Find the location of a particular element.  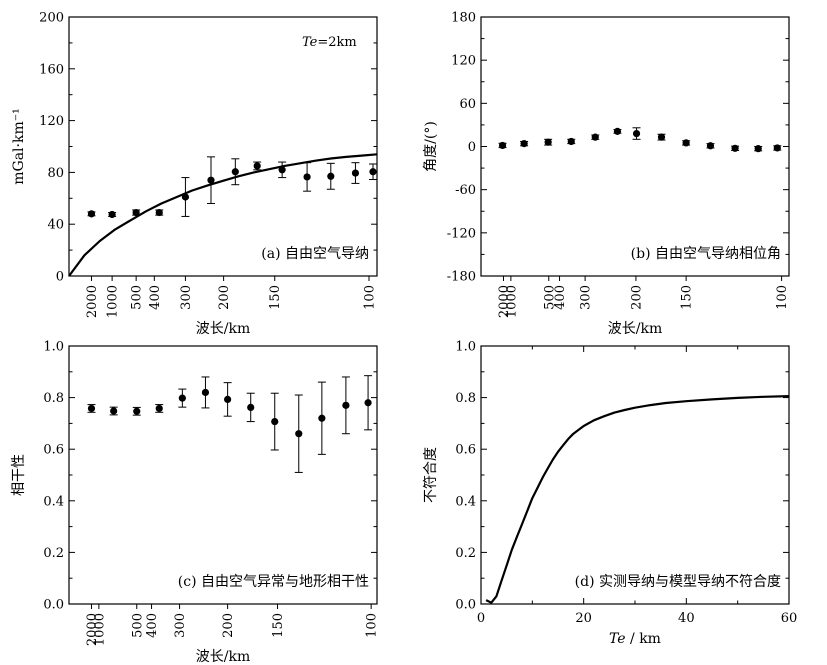

x-tick-label: 60 is located at coordinates (789, 618).